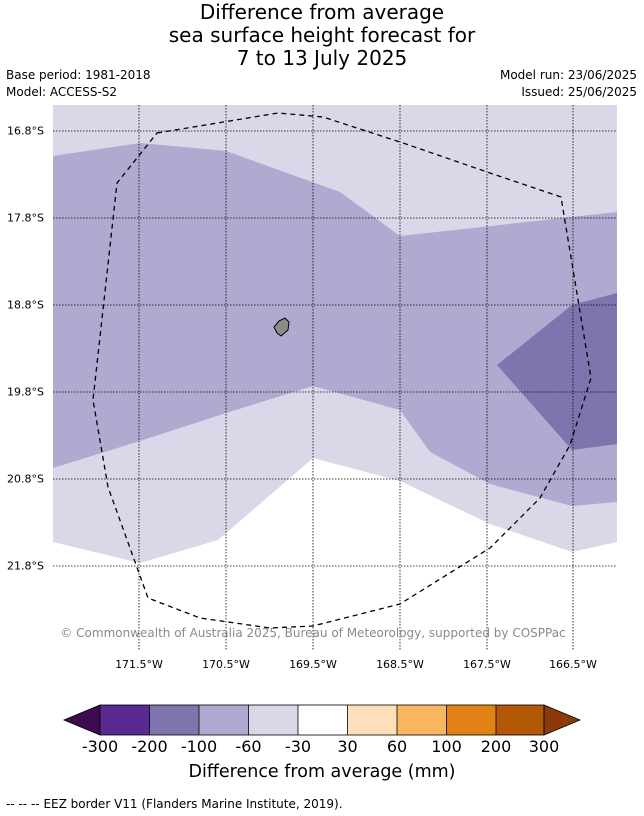  I want to click on model-run: Model run: 23/06/2025, so click(568, 75).